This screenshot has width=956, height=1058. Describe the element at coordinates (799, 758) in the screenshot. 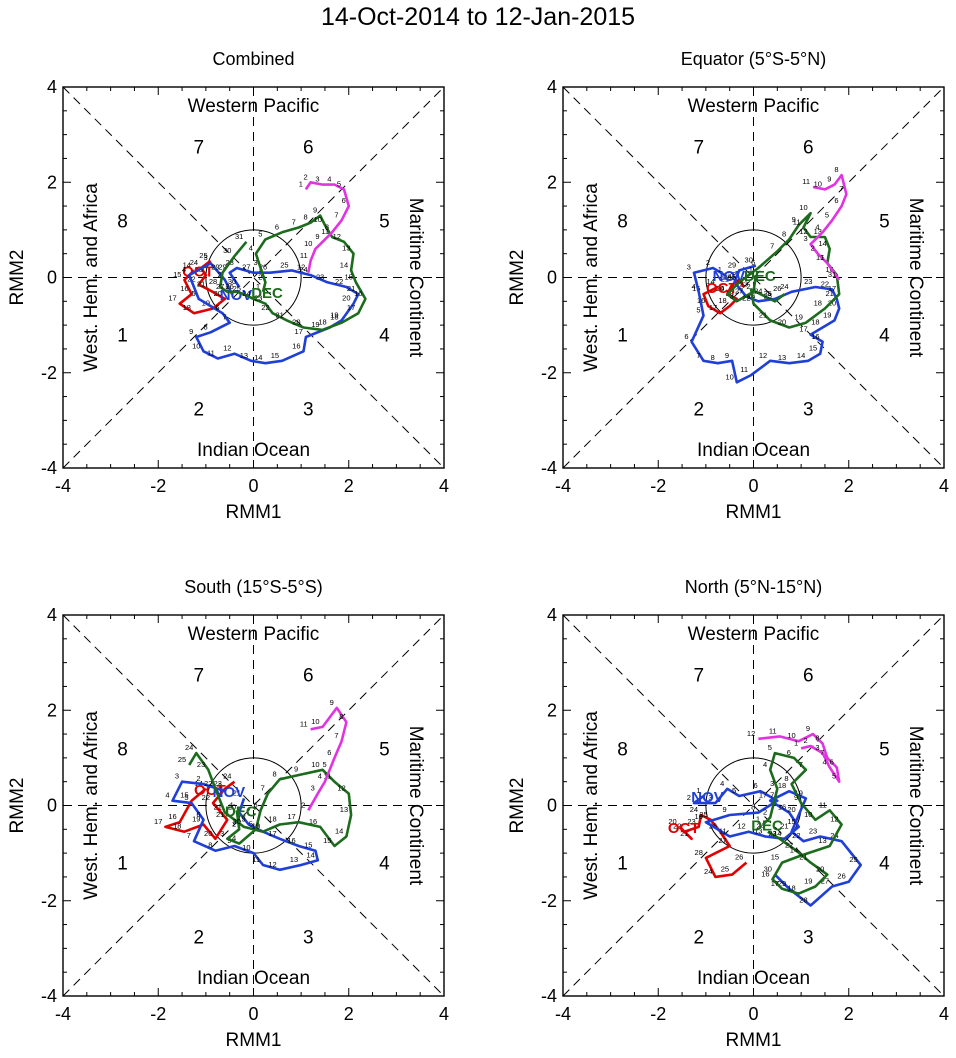

I see `series-line-jan` at that location.